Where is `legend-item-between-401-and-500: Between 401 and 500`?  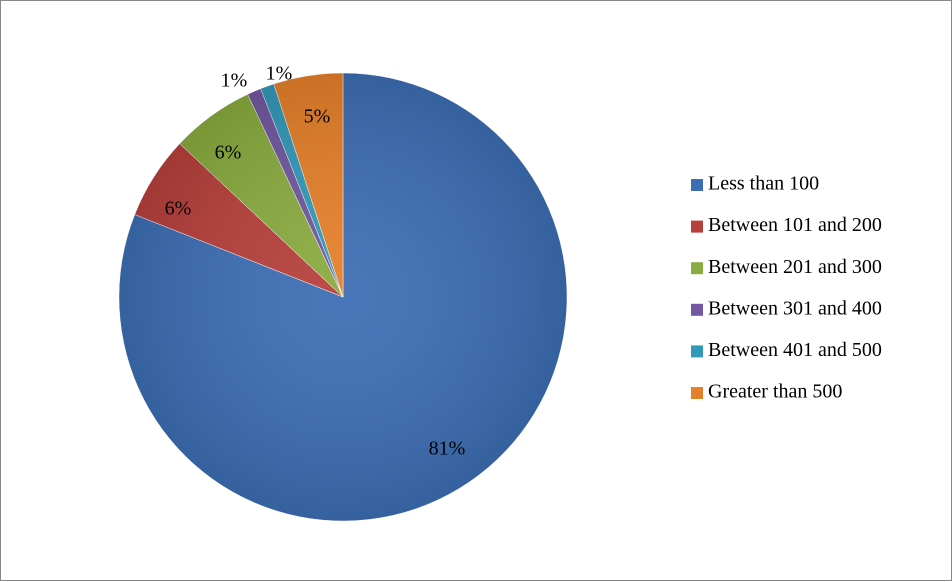
legend-item-between-401-and-500: Between 401 and 500 is located at coordinates (786, 350).